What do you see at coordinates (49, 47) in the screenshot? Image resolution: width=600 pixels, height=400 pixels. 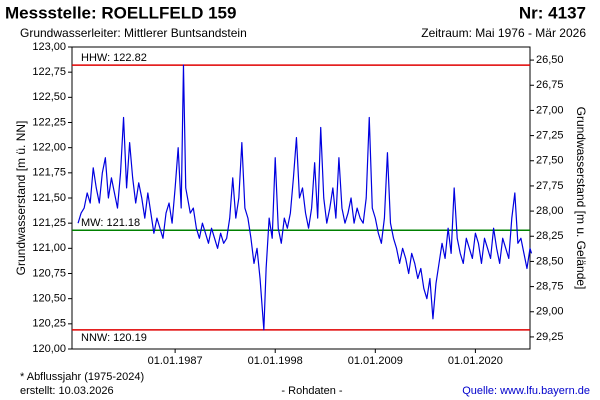 I see `y-tick-label: 123,00` at bounding box center [49, 47].